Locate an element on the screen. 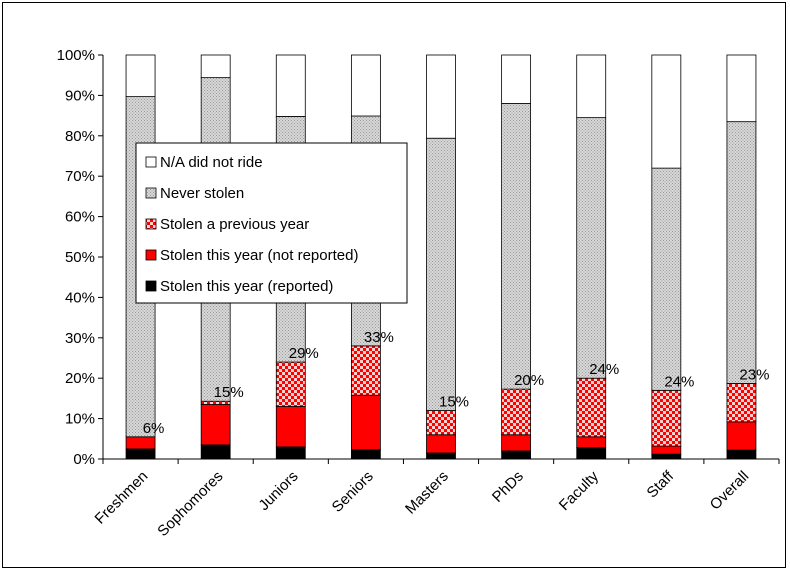 The image size is (790, 574). x-tick-label: Juniors is located at coordinates (278, 491).